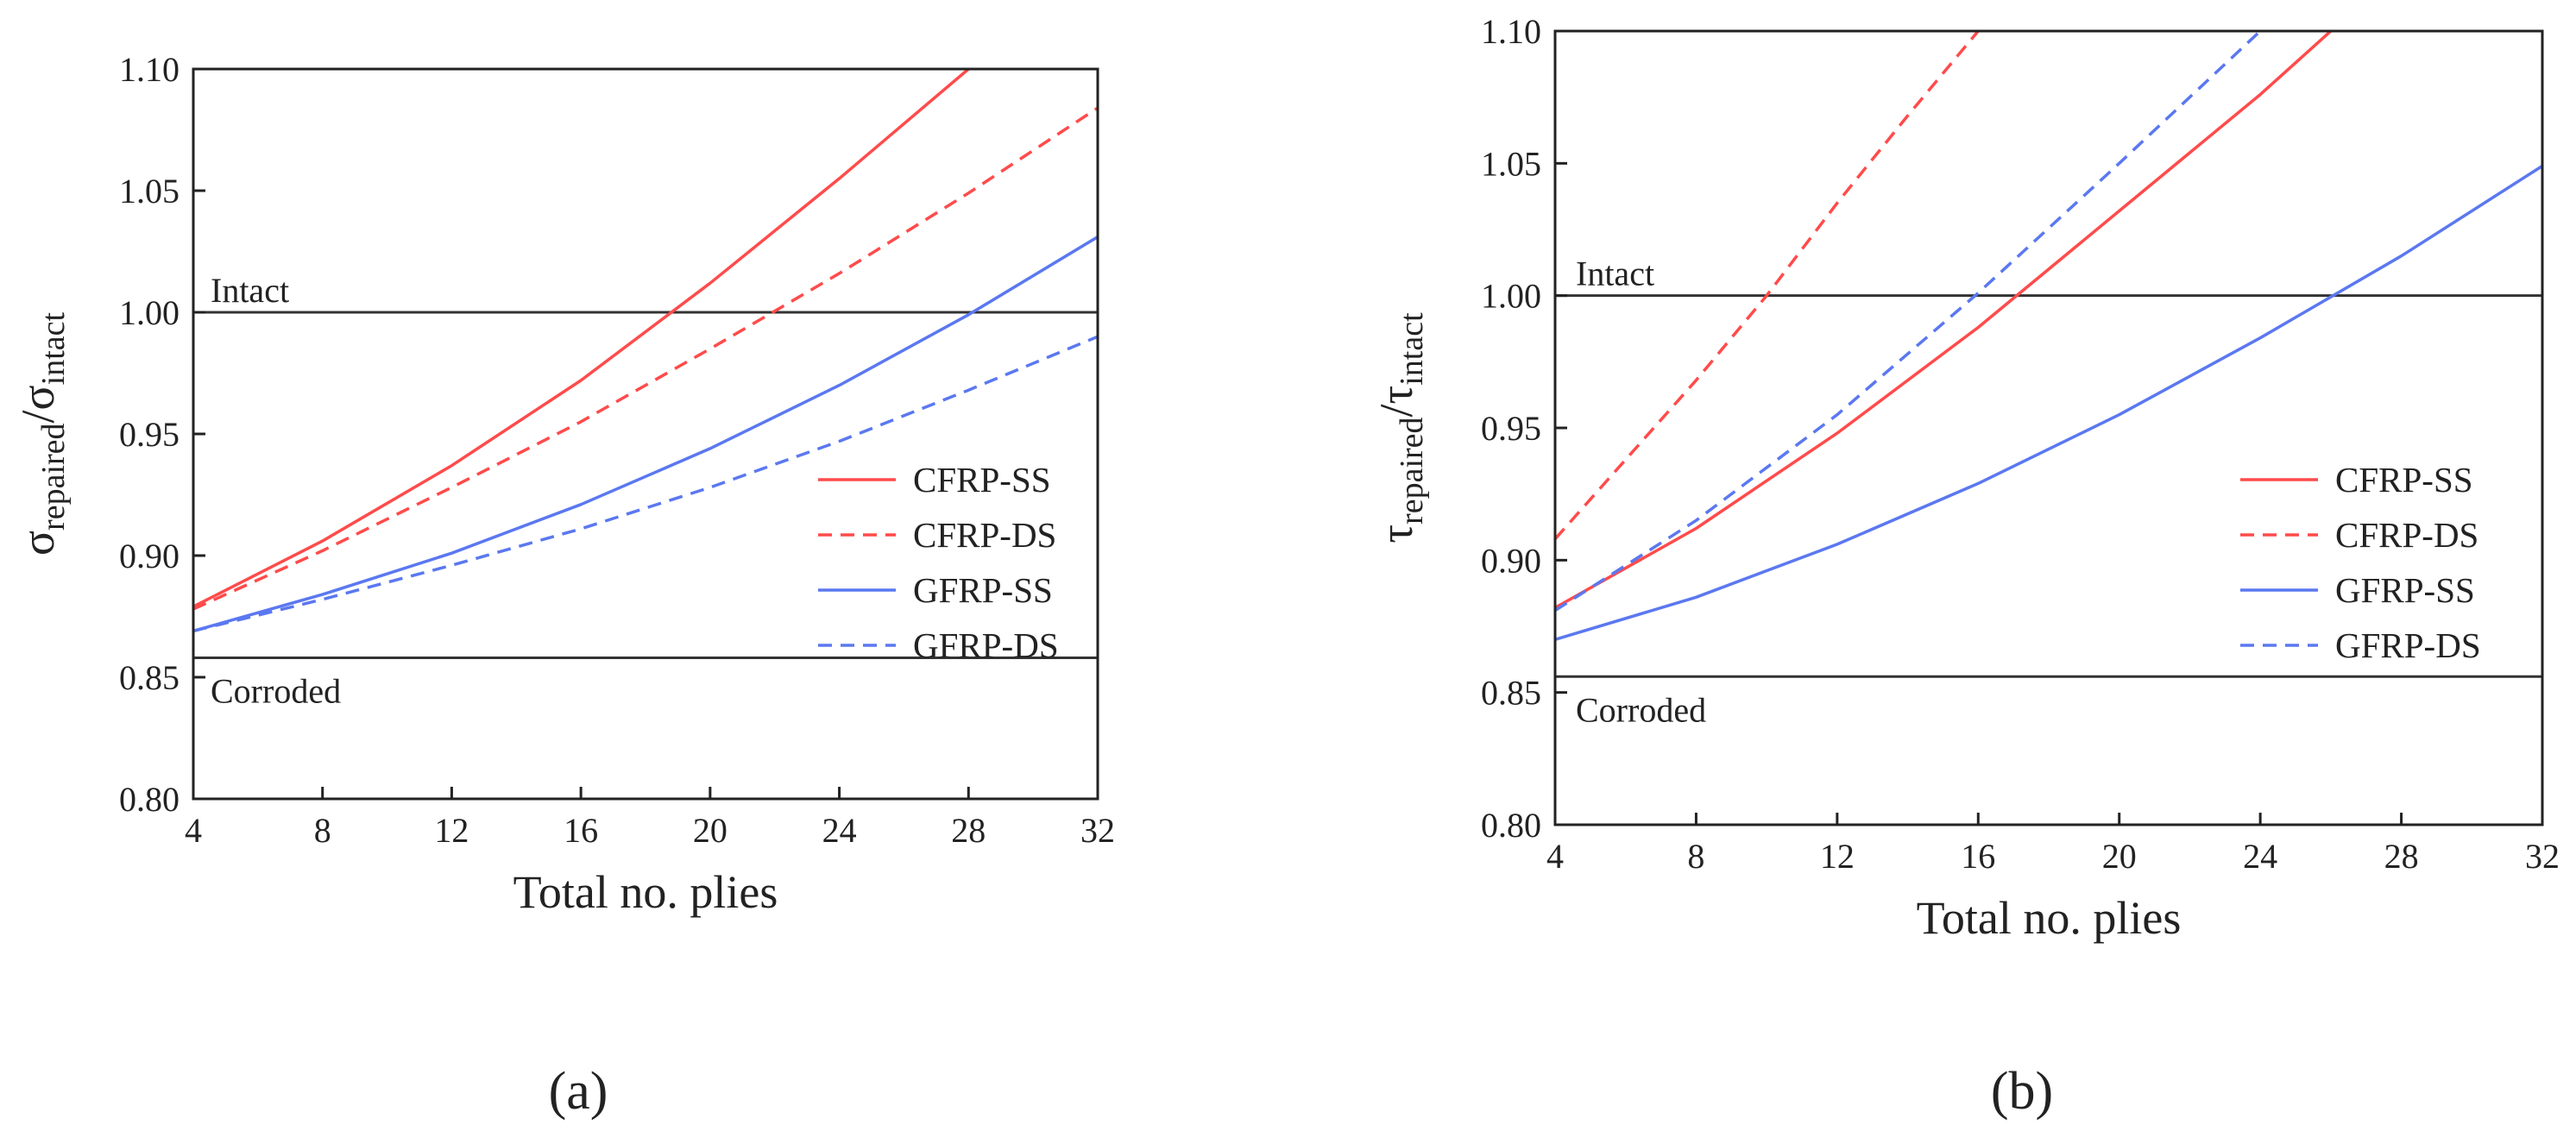 This screenshot has width=2576, height=1131. Describe the element at coordinates (38, 404) in the screenshot. I see `y-label-mid: /σ` at that location.